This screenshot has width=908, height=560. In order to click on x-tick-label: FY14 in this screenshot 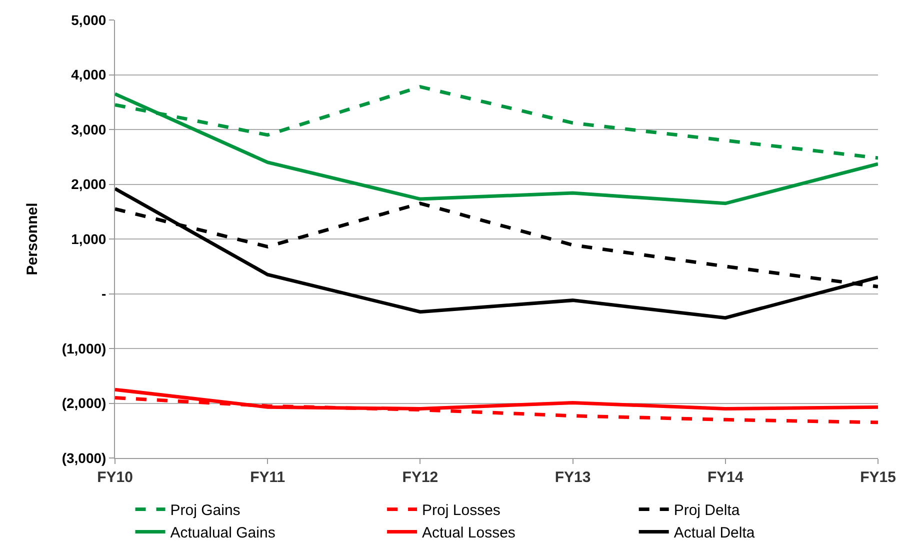, I will do `click(725, 477)`.